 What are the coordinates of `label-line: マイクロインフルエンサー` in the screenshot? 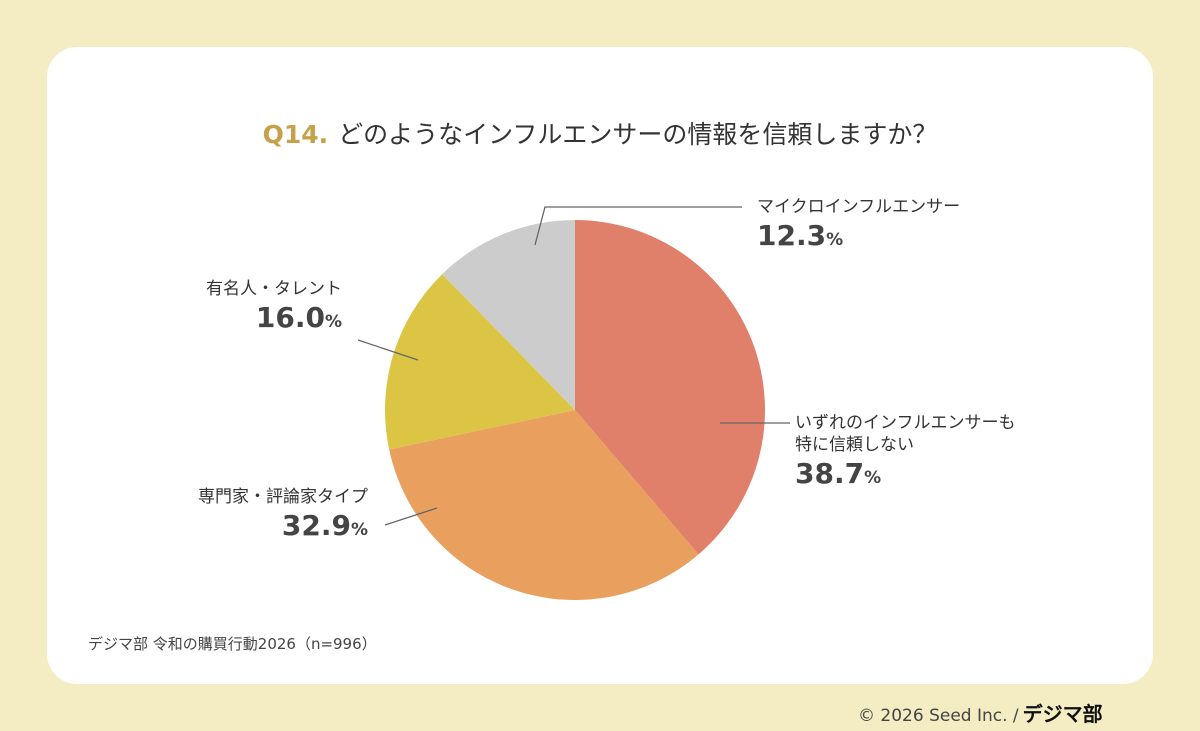 It's located at (859, 207).